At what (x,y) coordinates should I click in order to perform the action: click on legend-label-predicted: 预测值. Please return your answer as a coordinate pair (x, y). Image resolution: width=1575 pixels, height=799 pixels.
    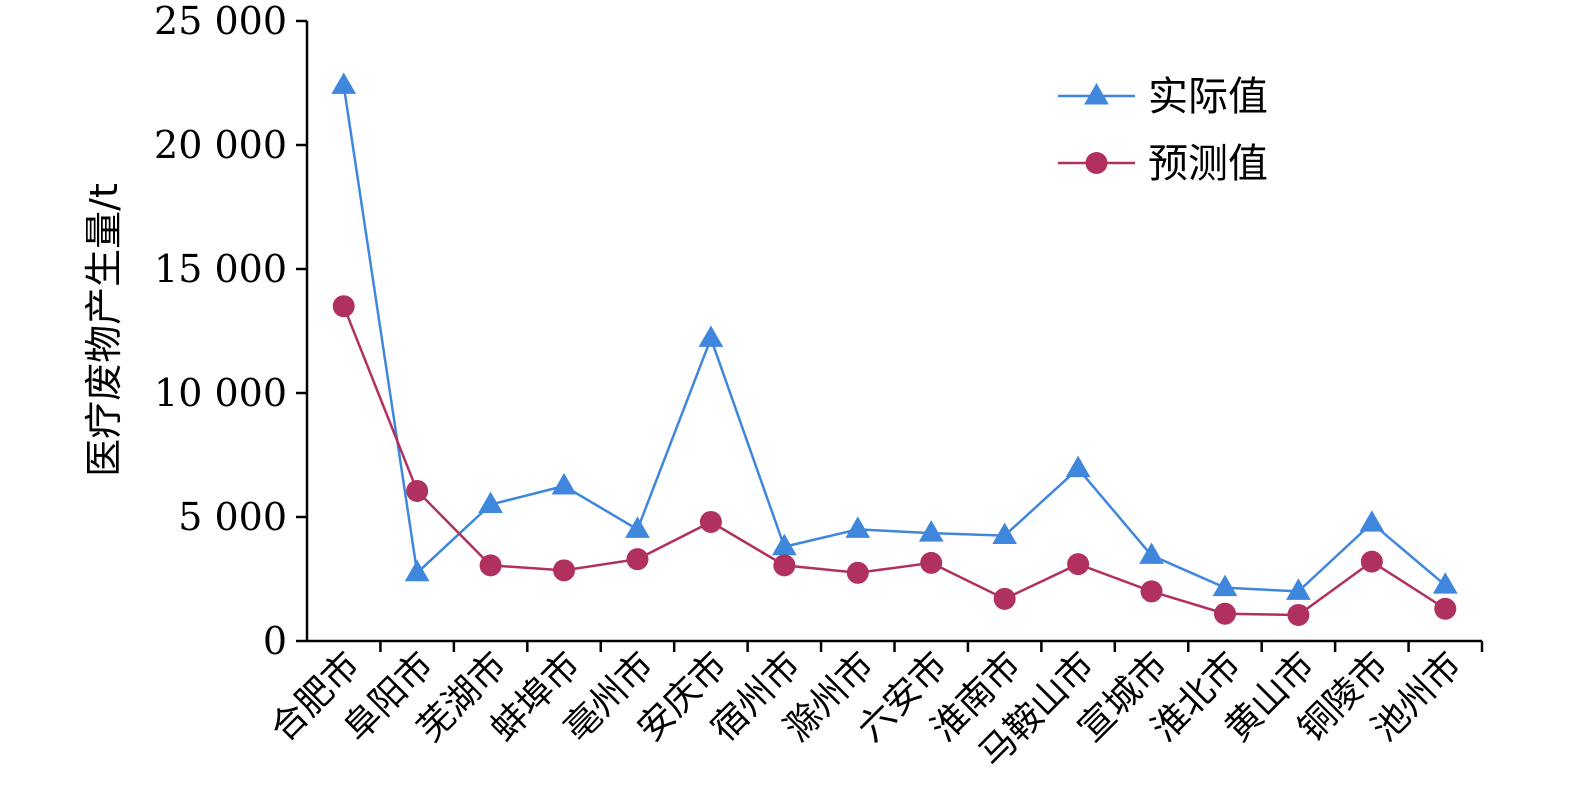
    Looking at the image, I should click on (1208, 164).